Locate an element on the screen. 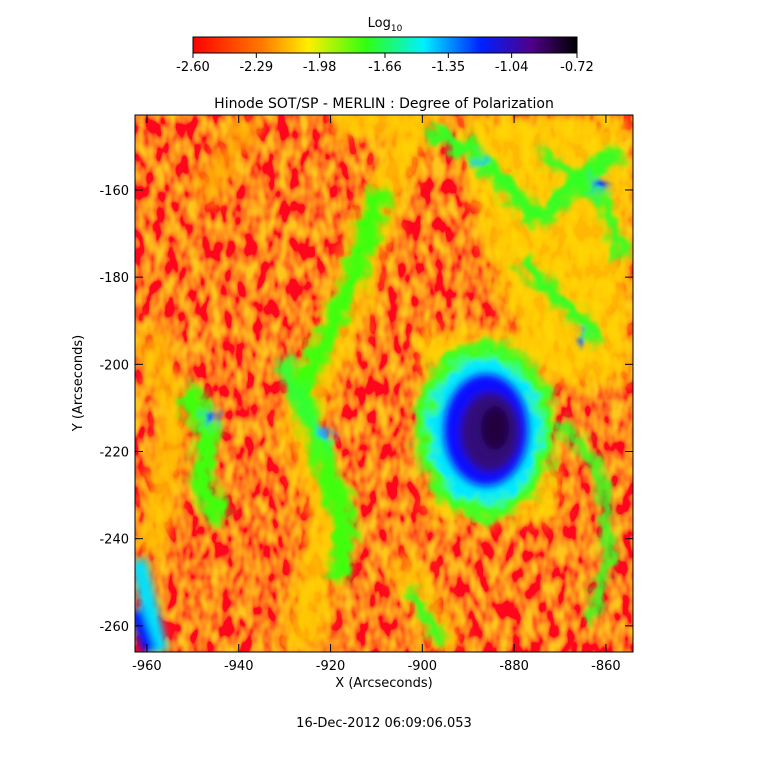 This screenshot has height=772, width=768. x-tick-label: -880 is located at coordinates (514, 666).